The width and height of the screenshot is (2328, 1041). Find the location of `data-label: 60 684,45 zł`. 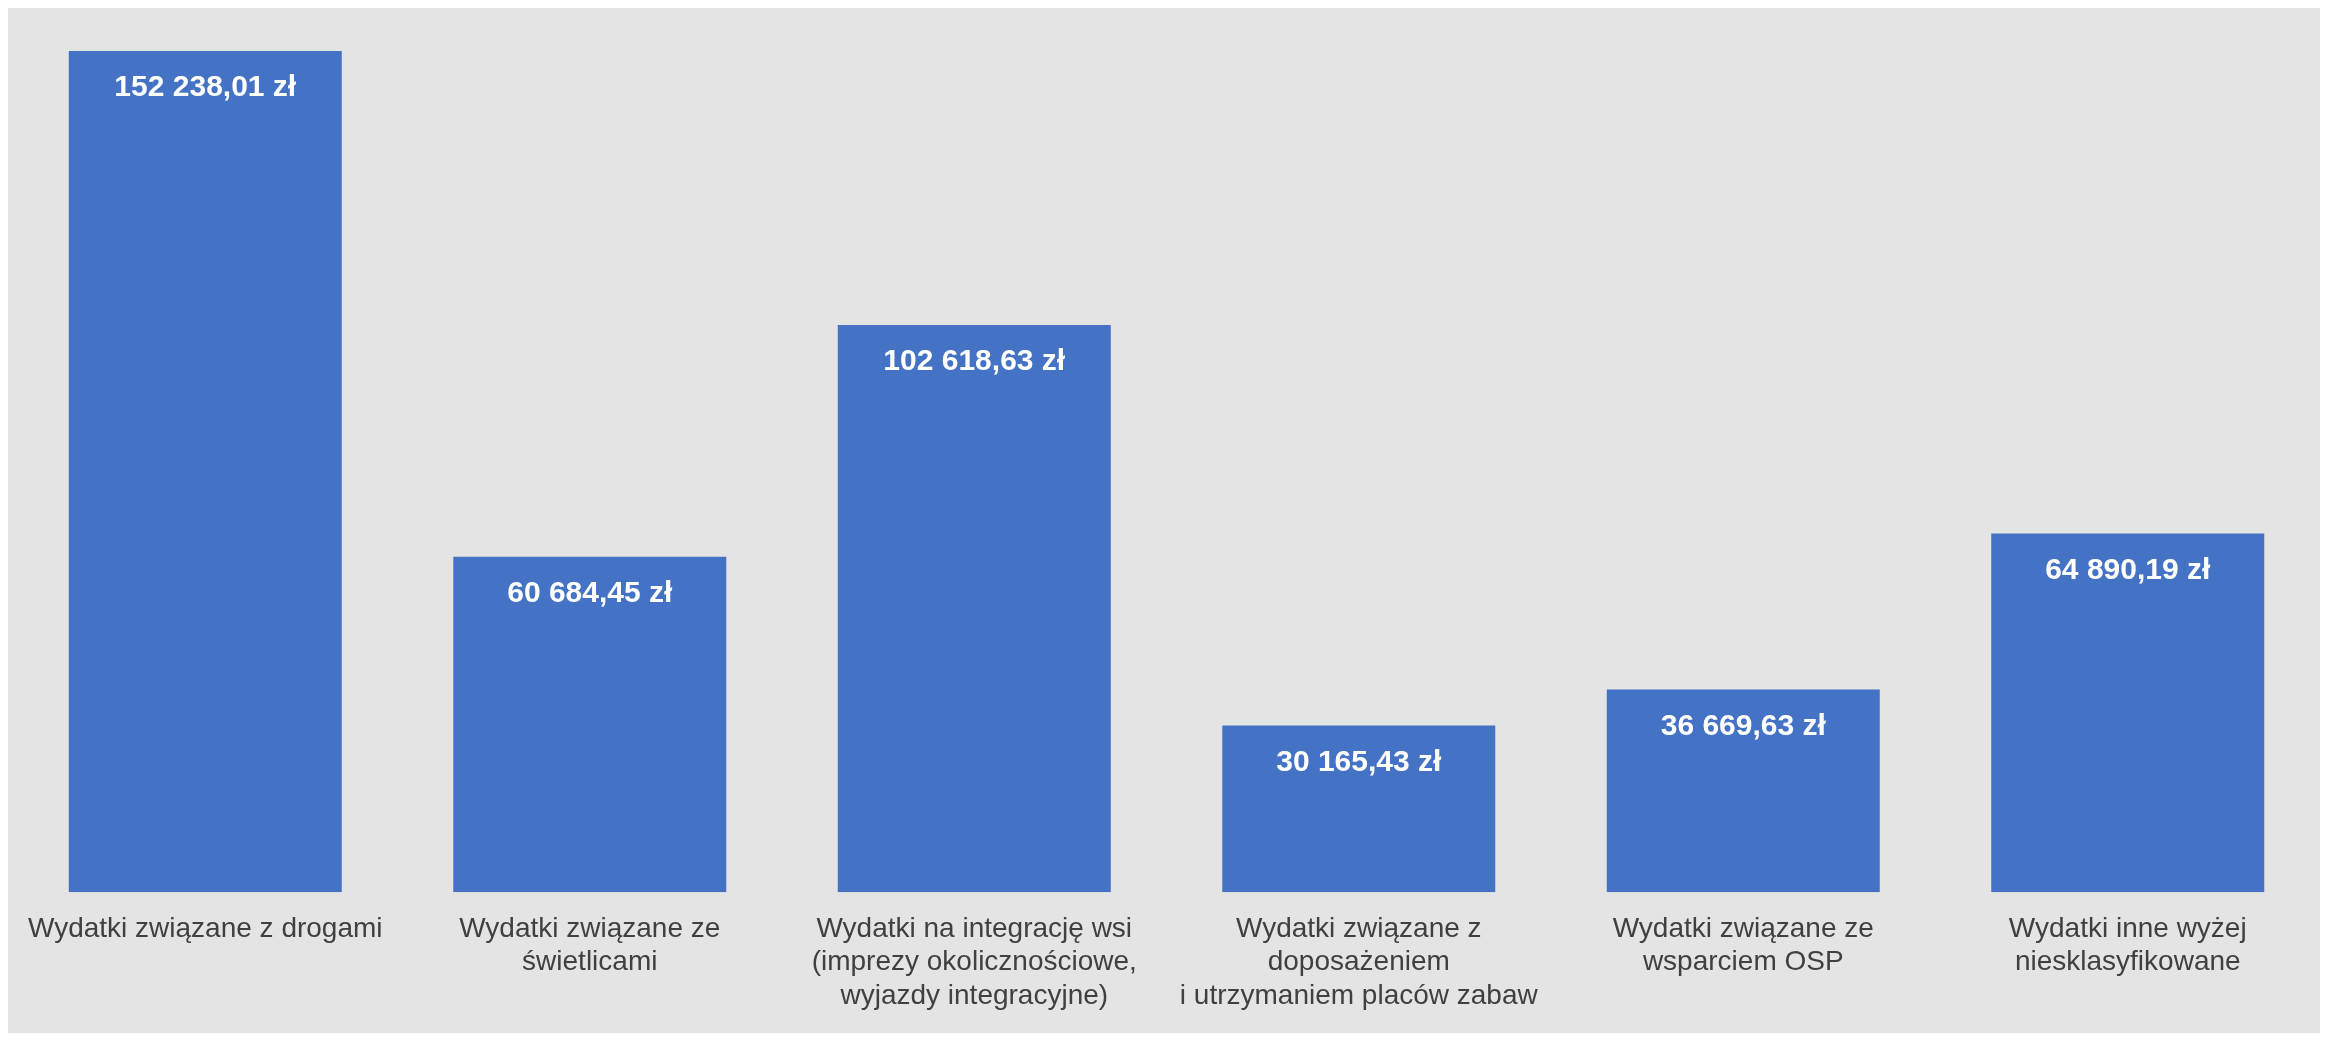

data-label: 60 684,45 zł is located at coordinates (590, 592).